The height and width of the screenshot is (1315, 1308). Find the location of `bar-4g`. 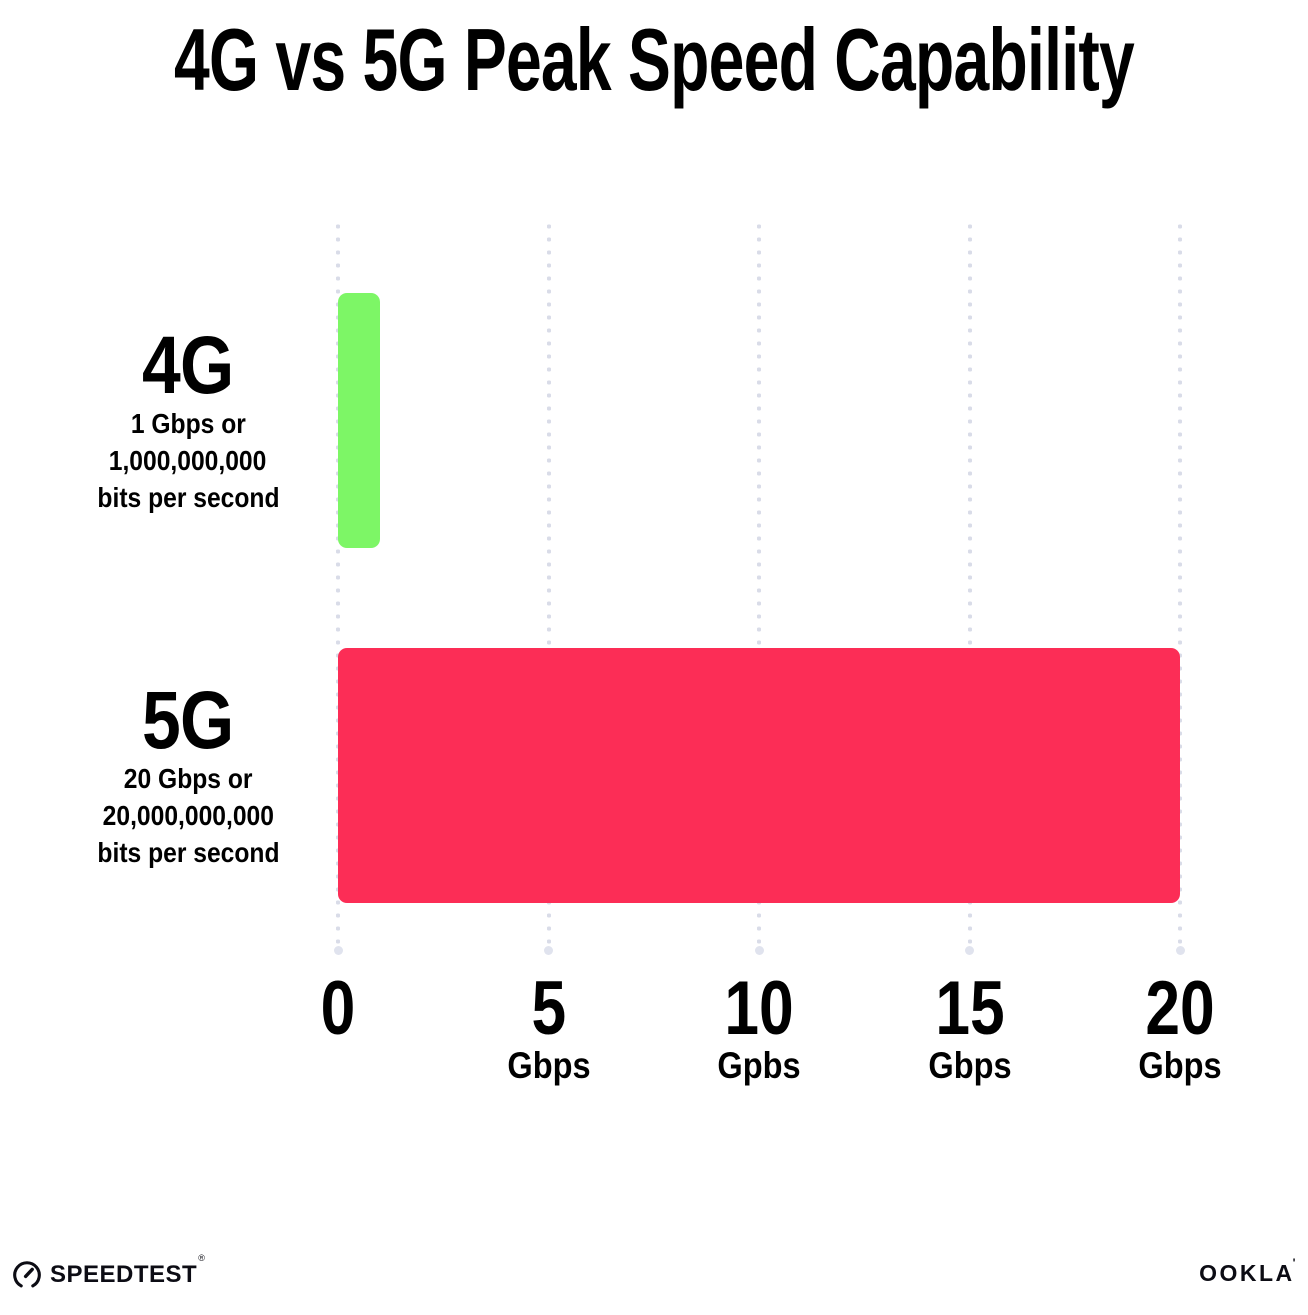

bar-4g is located at coordinates (359, 420).